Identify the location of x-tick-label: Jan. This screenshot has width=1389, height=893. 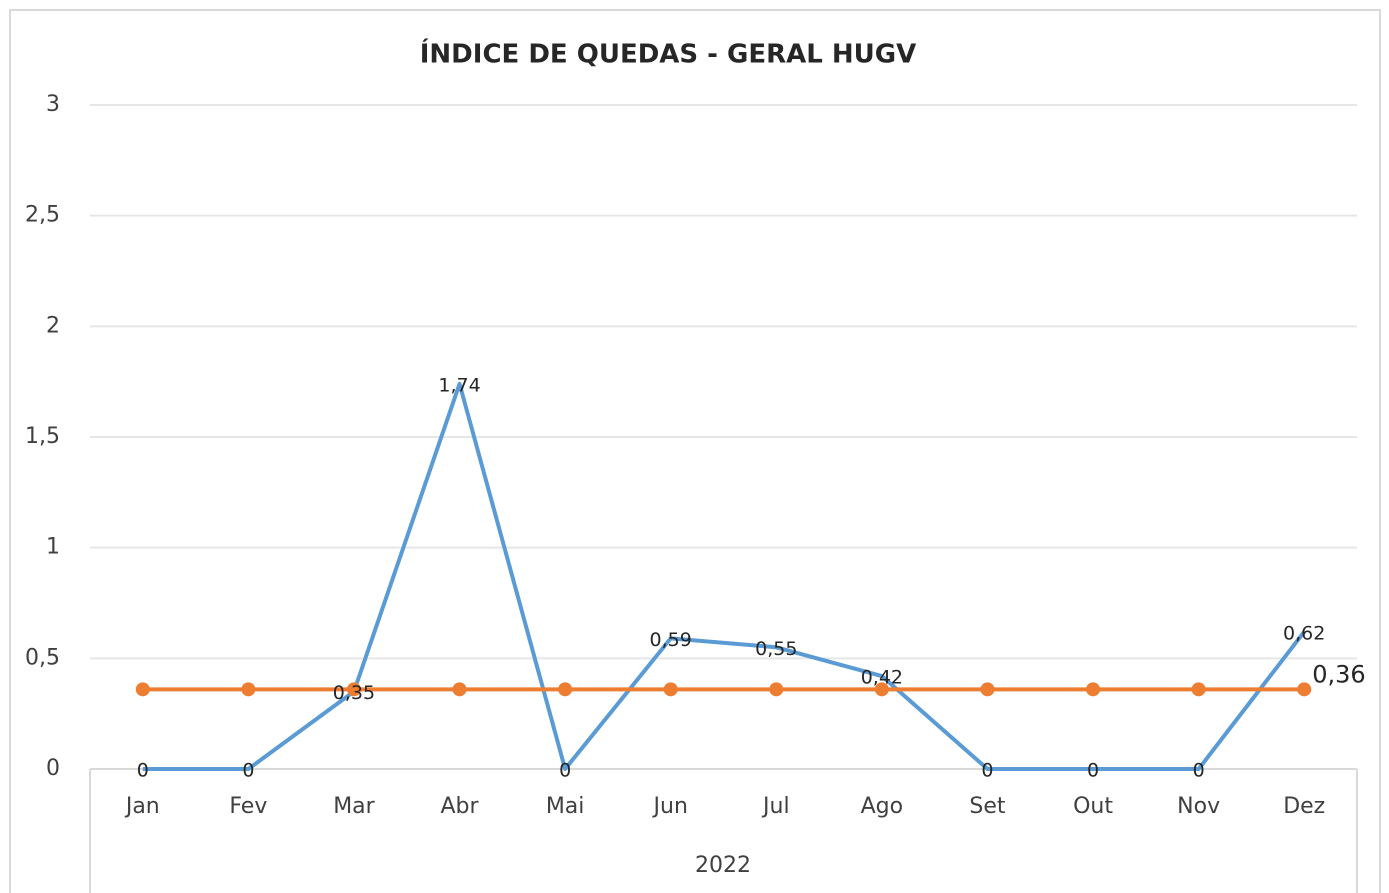
(142, 806).